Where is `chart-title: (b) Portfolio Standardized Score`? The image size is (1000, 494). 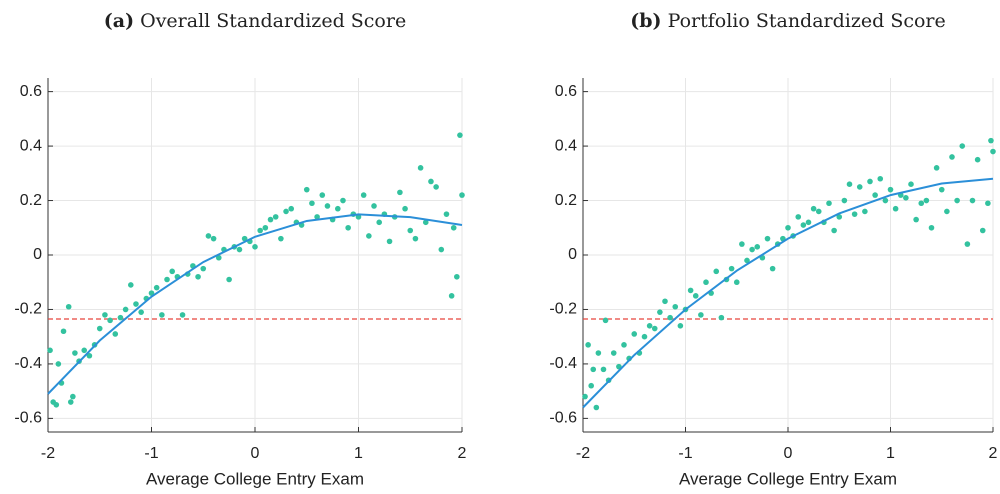
chart-title: (b) Portfolio Standardized Score is located at coordinates (788, 21).